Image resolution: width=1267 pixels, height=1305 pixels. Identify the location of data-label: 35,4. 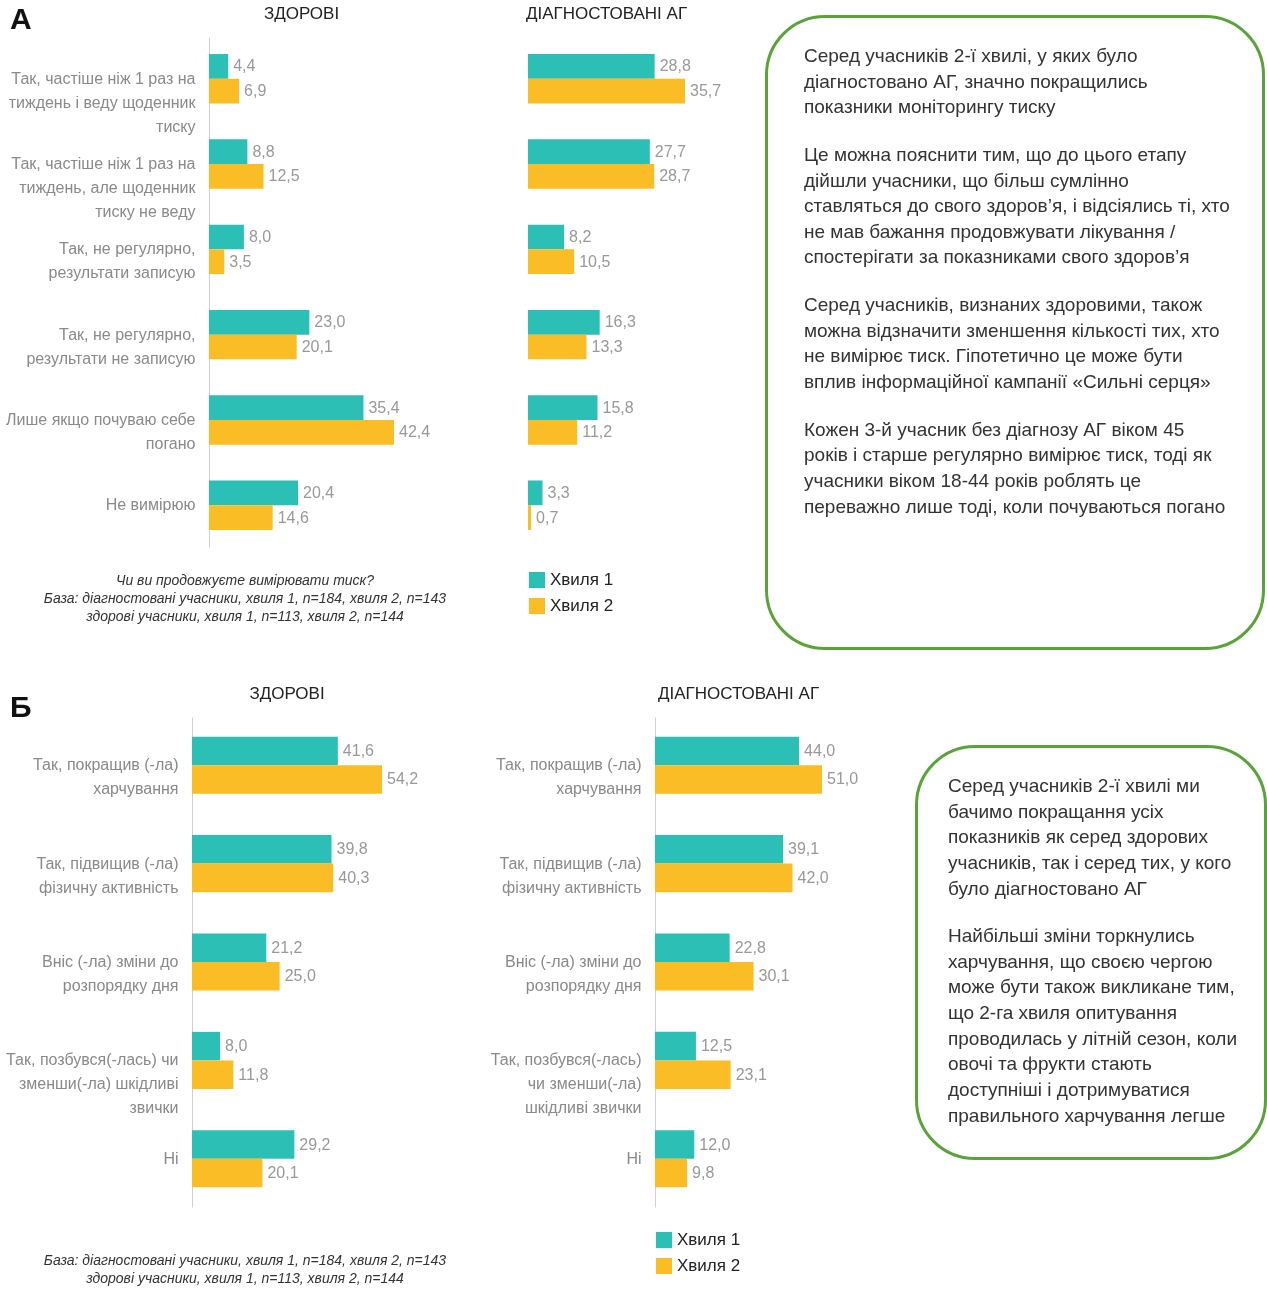
(384, 407).